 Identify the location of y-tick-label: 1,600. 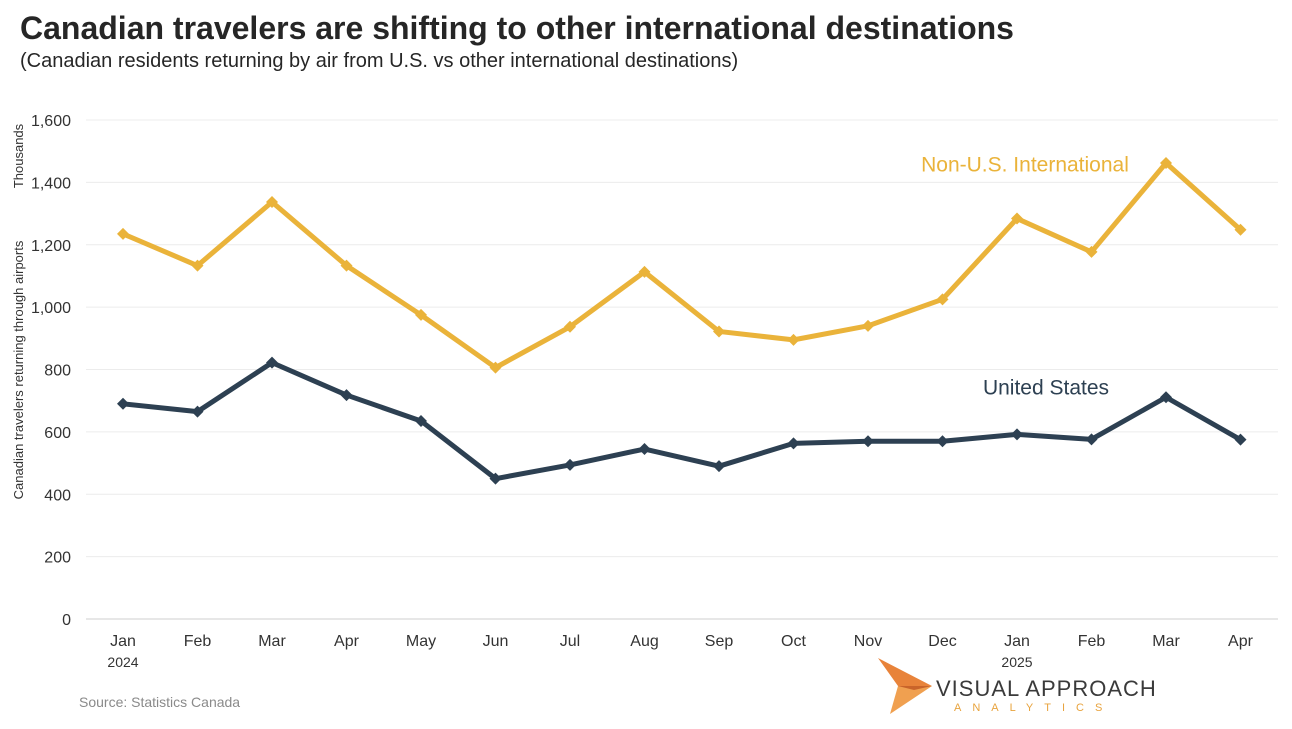
(51, 121).